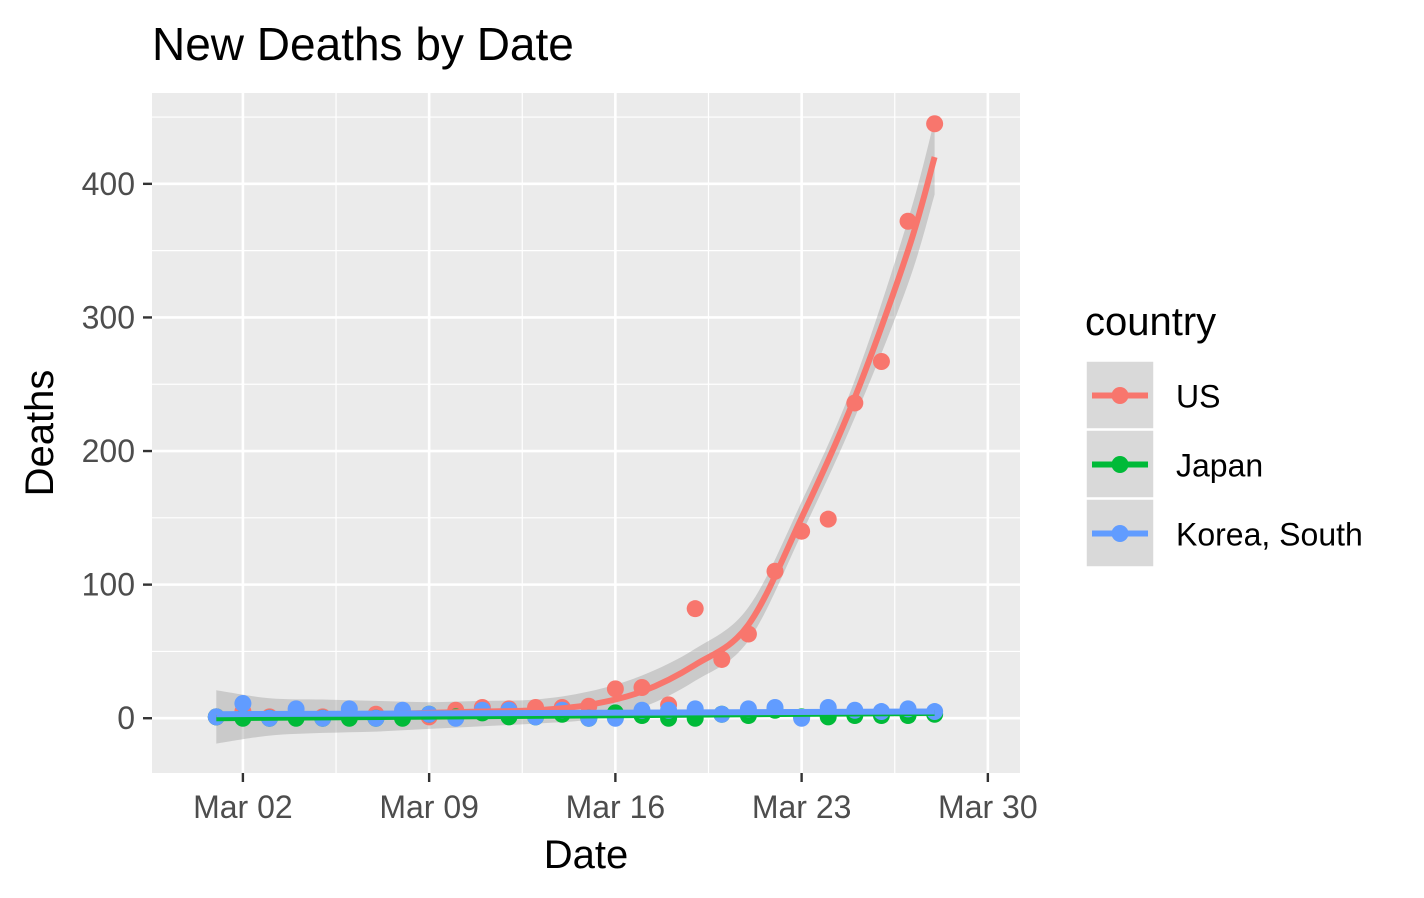 This screenshot has height=898, width=1424. What do you see at coordinates (1269, 535) in the screenshot?
I see `legend-label-korea-south: Korea, South` at bounding box center [1269, 535].